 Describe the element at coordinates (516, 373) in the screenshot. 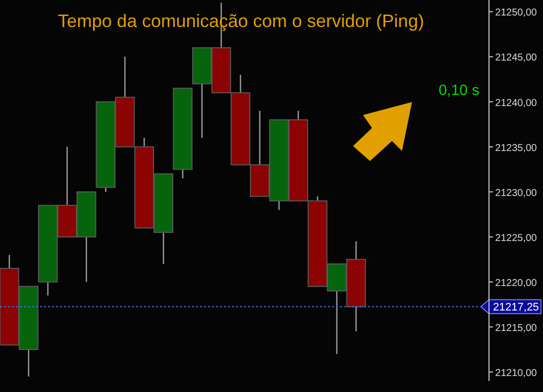

I see `y-tick-label: 21210,00` at that location.